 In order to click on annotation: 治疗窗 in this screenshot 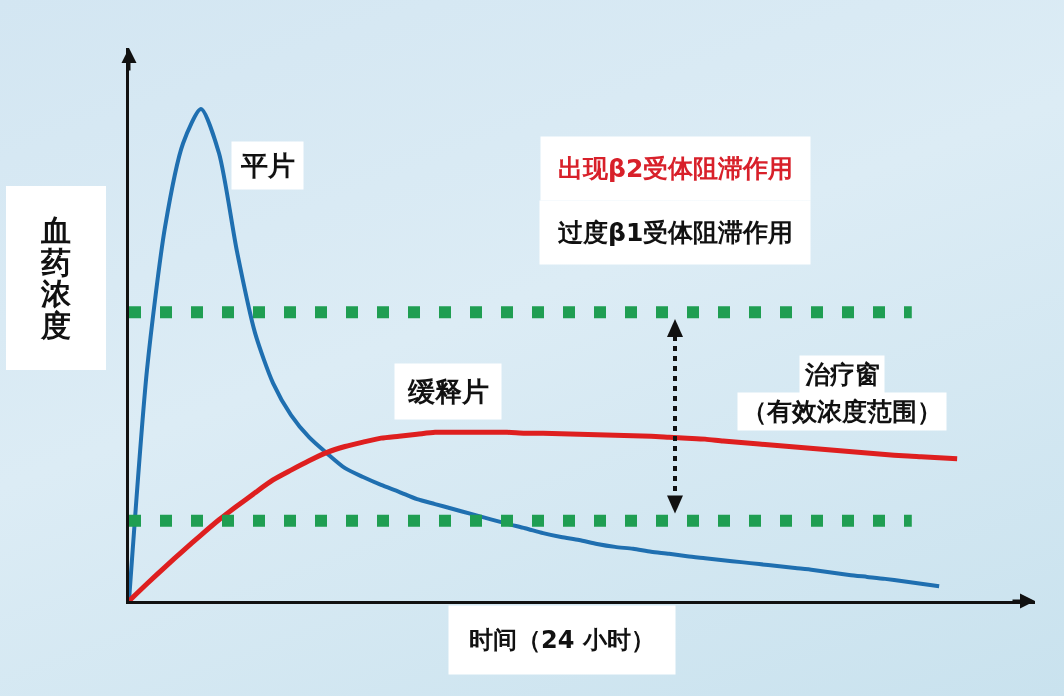, I will do `click(842, 374)`.